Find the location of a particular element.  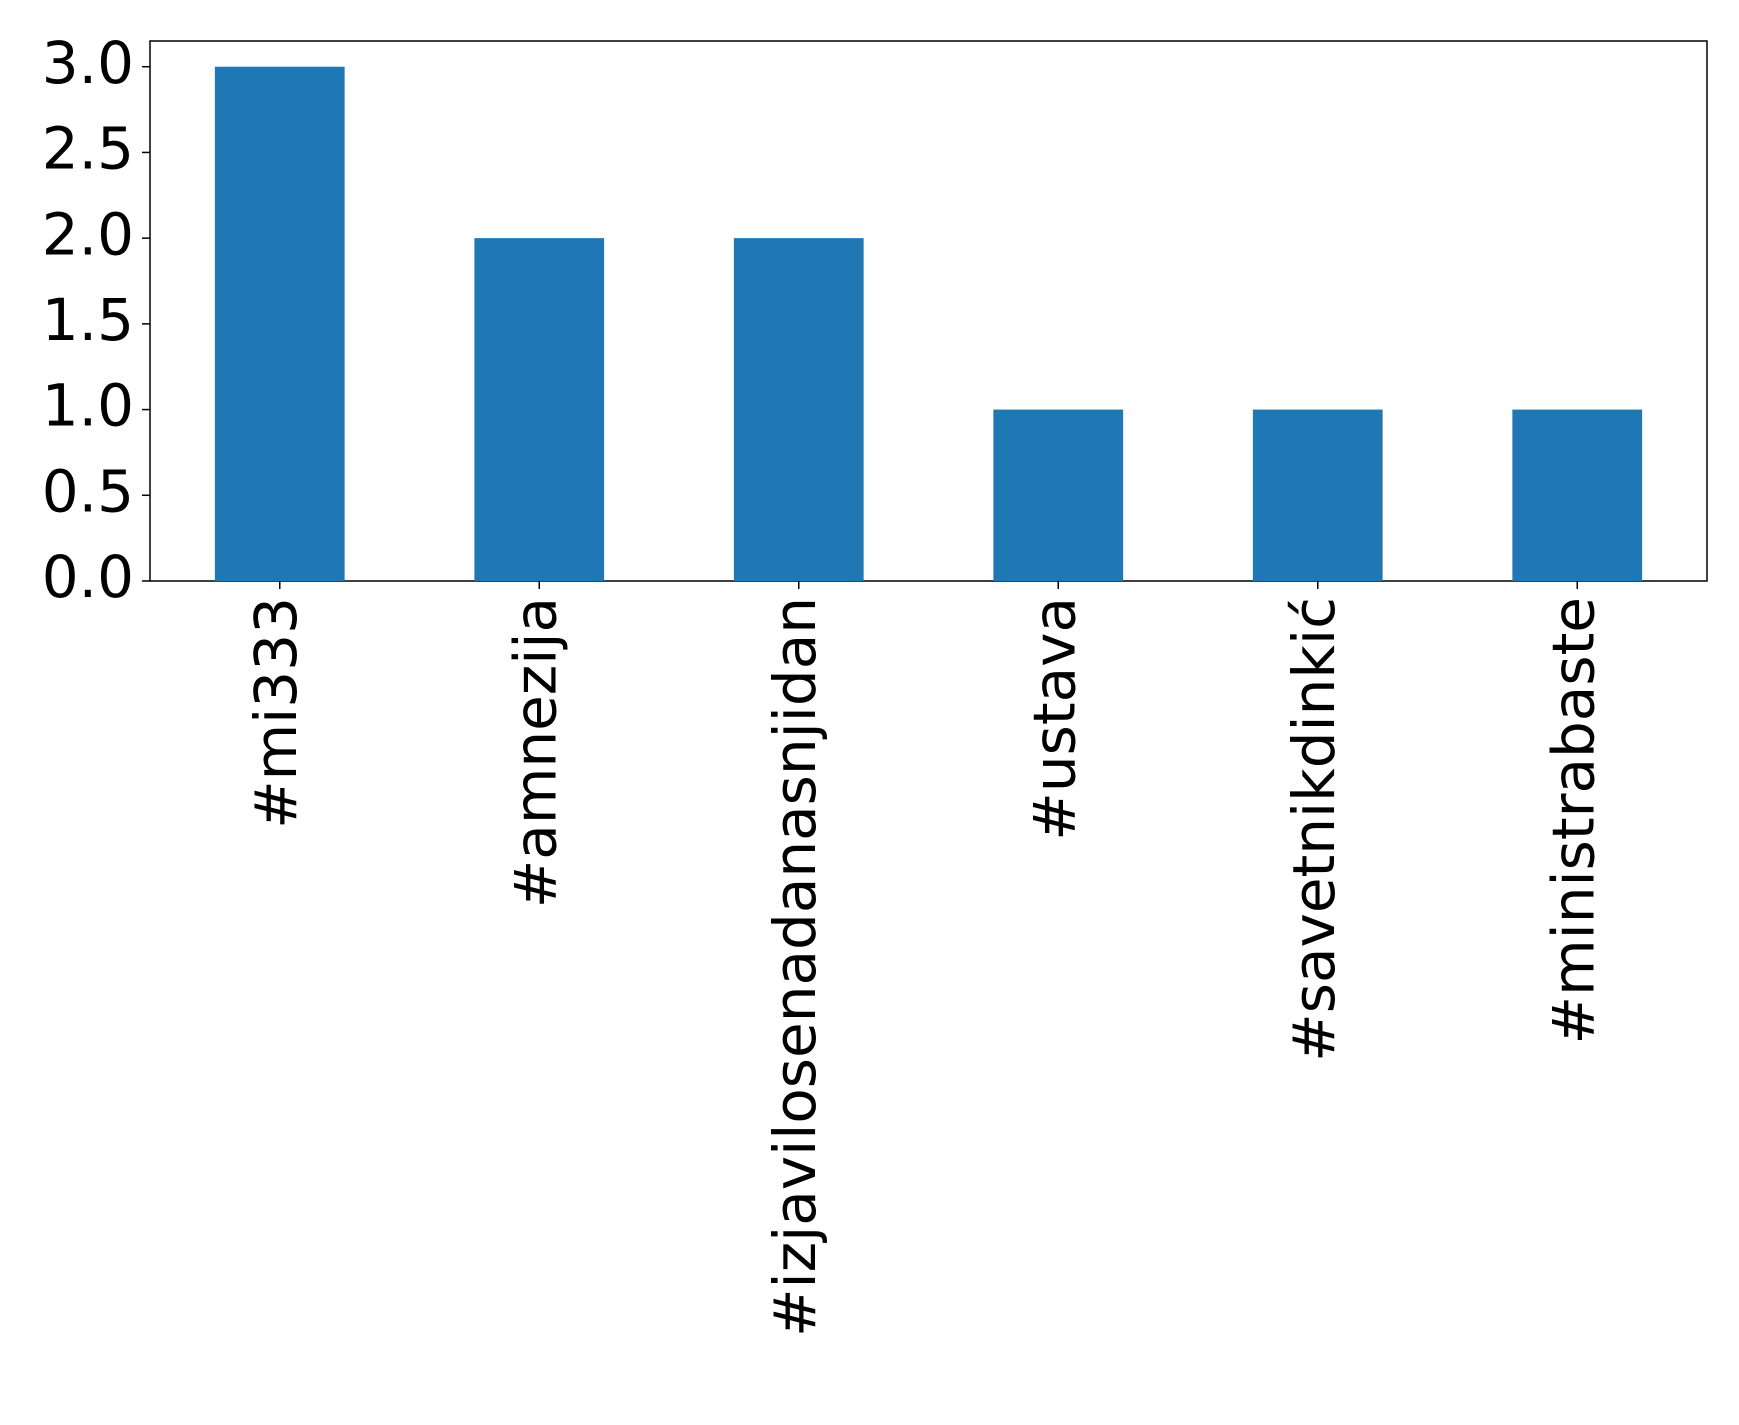

x-tick-label: #ministrabaste is located at coordinates (1573, 820).